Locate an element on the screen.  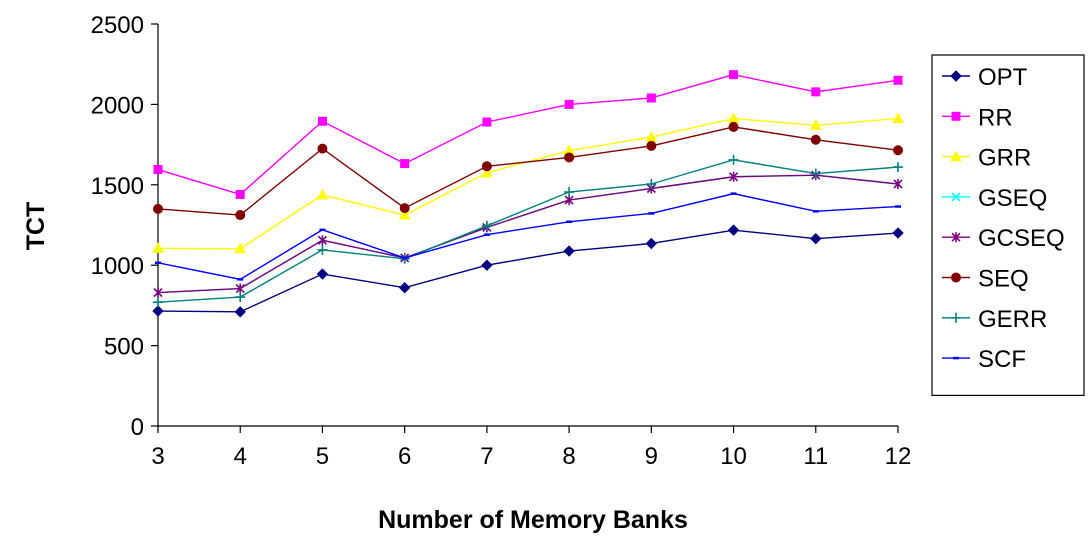
legend-label: OPT is located at coordinates (1003, 77).